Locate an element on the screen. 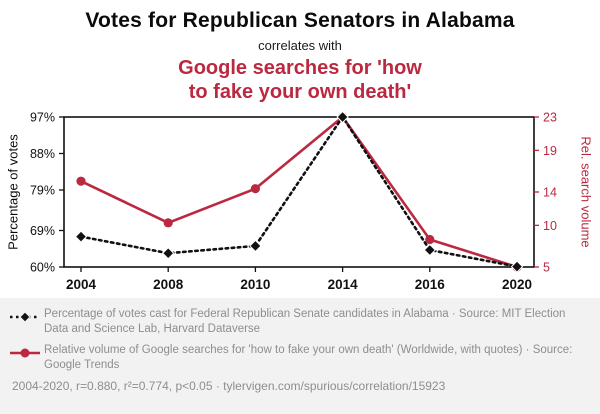 This screenshot has height=414, width=600. correlates-with-subtitle: correlates with is located at coordinates (300, 45).